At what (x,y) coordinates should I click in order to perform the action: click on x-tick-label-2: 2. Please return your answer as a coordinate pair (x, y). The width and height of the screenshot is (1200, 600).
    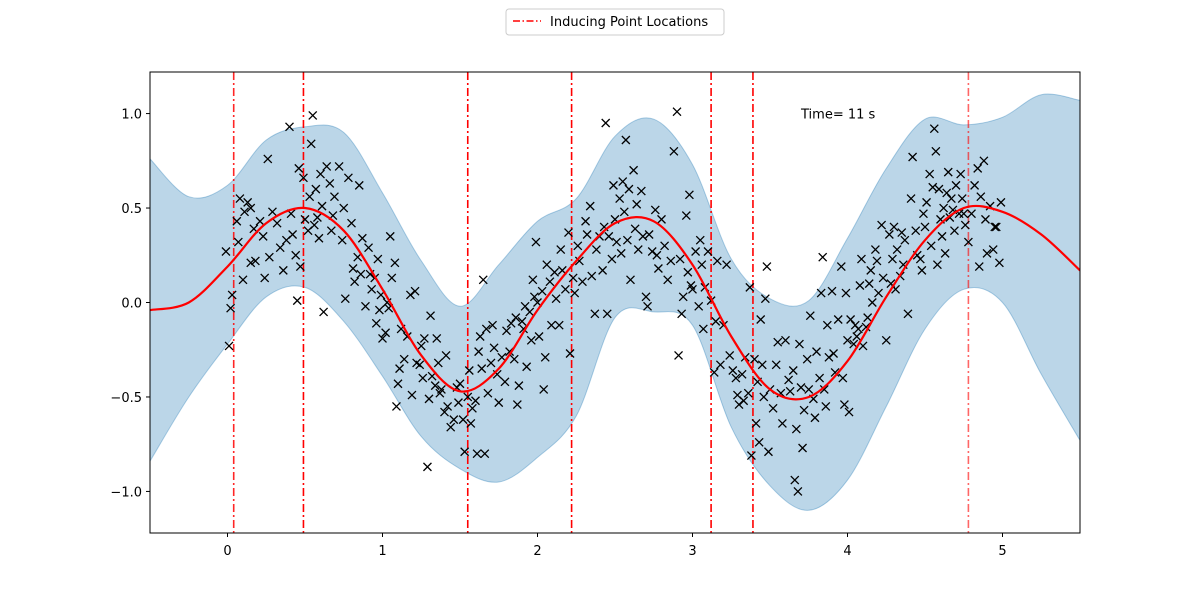
    Looking at the image, I should click on (537, 551).